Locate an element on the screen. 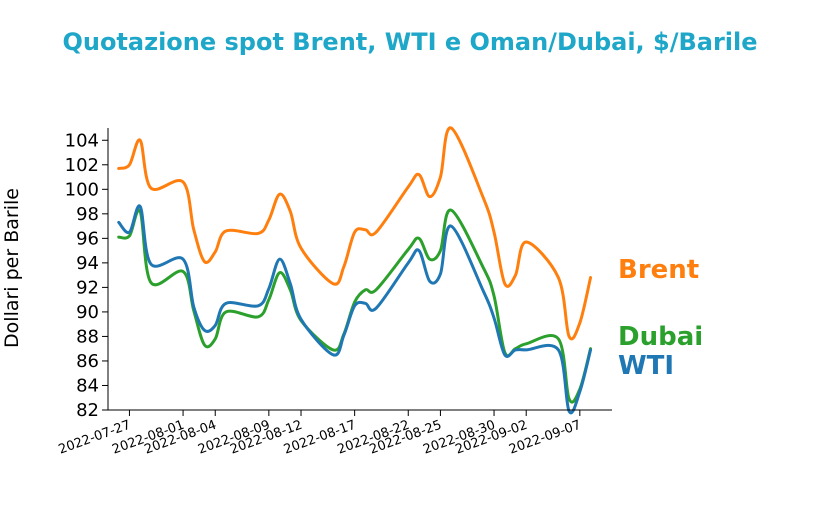  y-tick-label: 88 is located at coordinates (87, 336).